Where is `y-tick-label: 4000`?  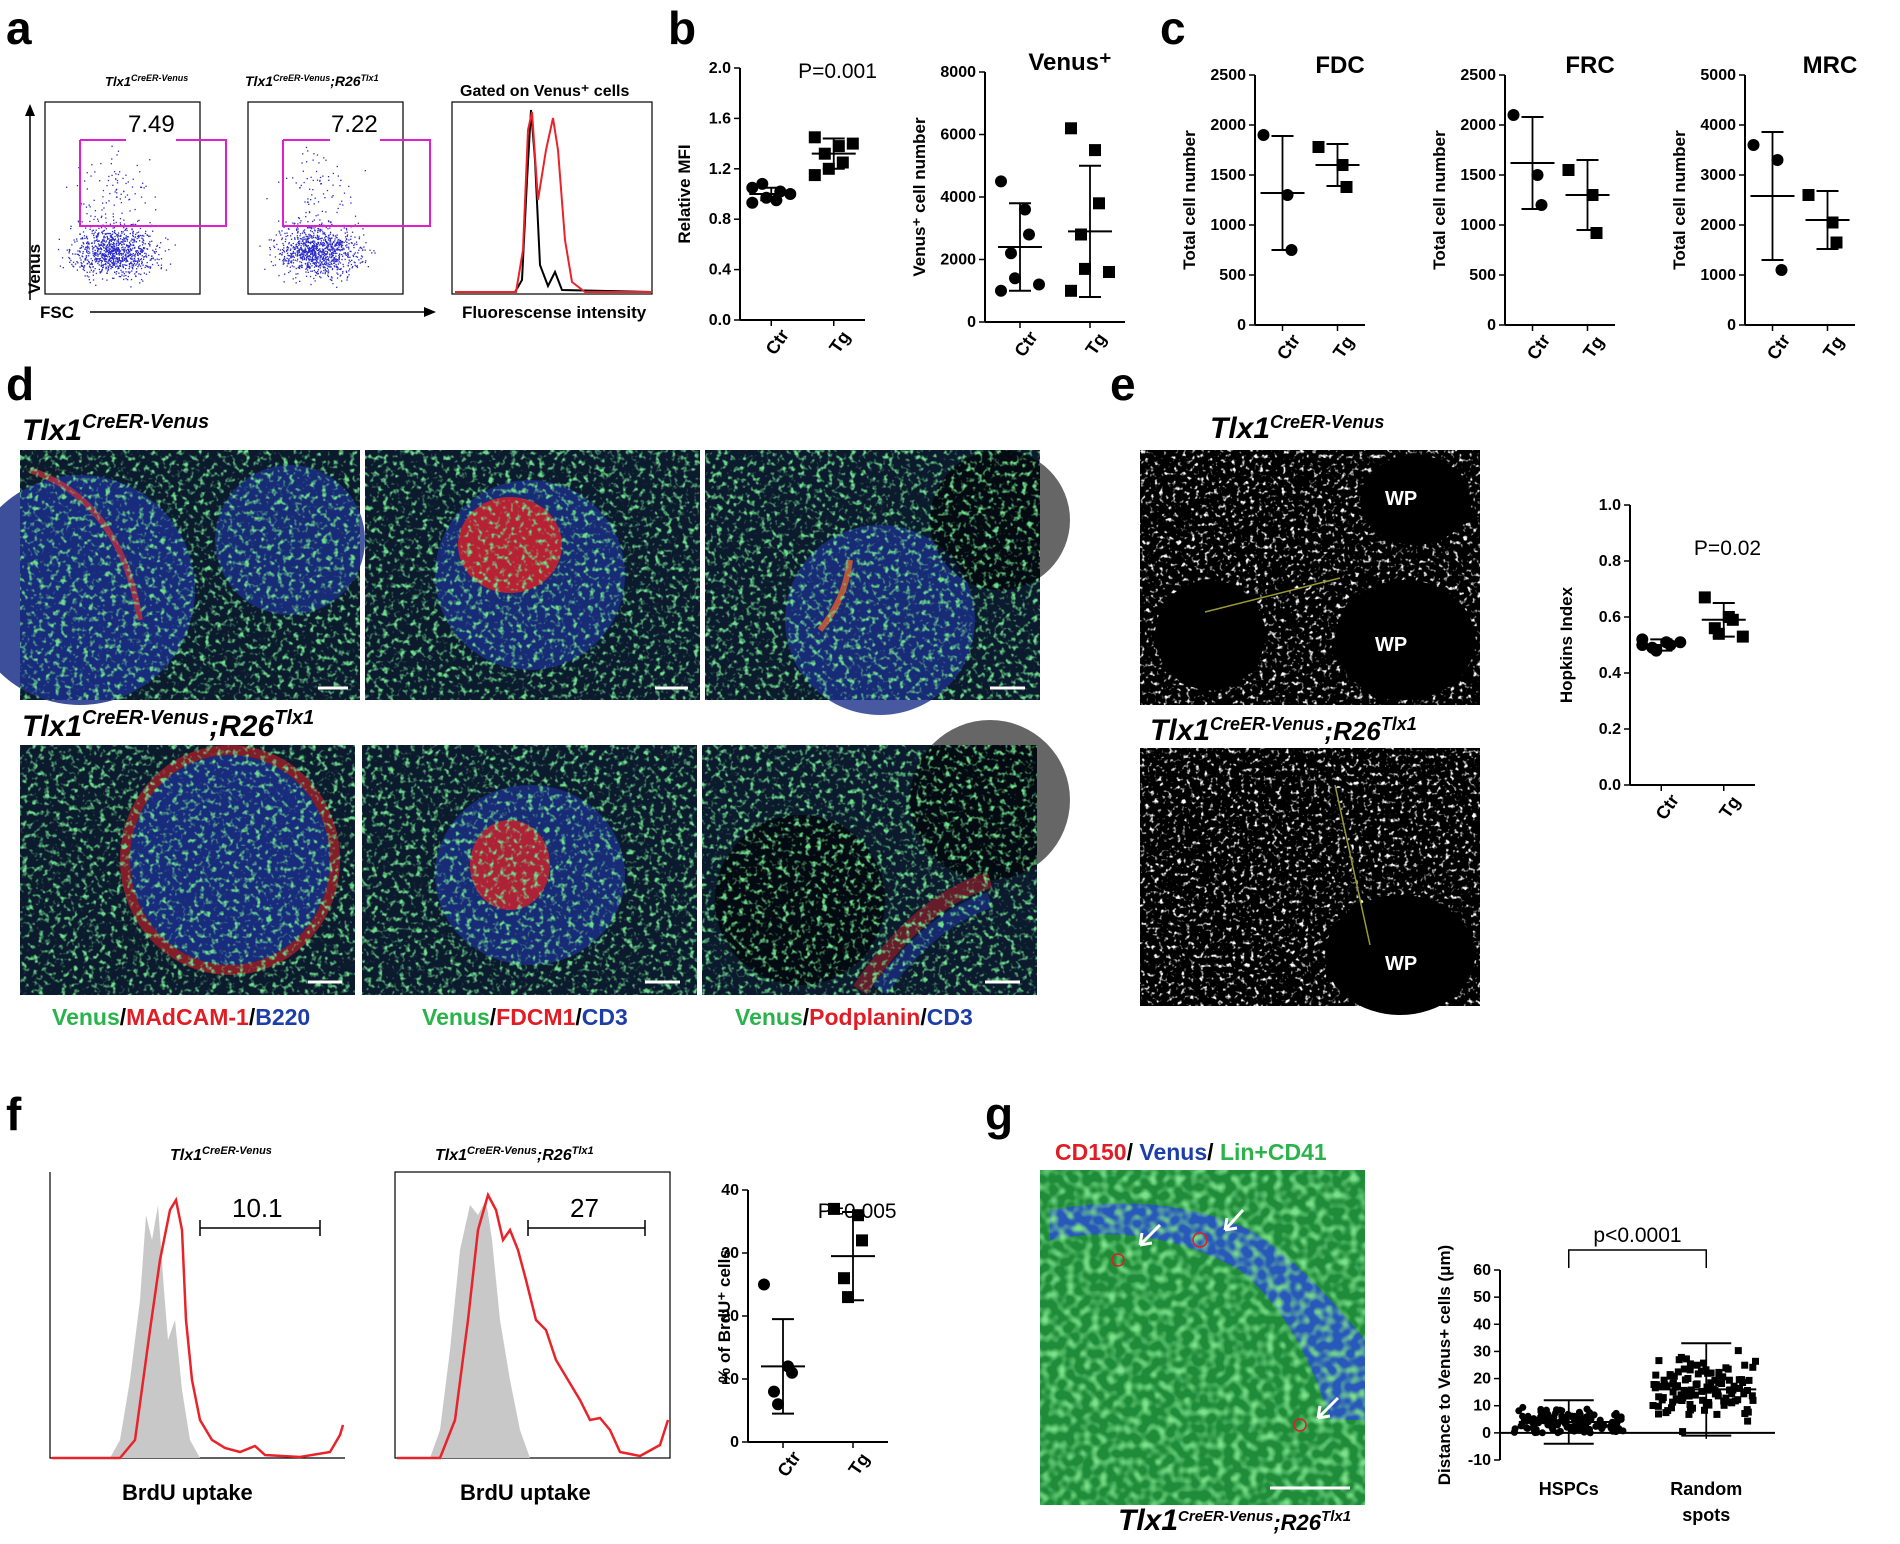
y-tick-label: 4000 is located at coordinates (958, 197).